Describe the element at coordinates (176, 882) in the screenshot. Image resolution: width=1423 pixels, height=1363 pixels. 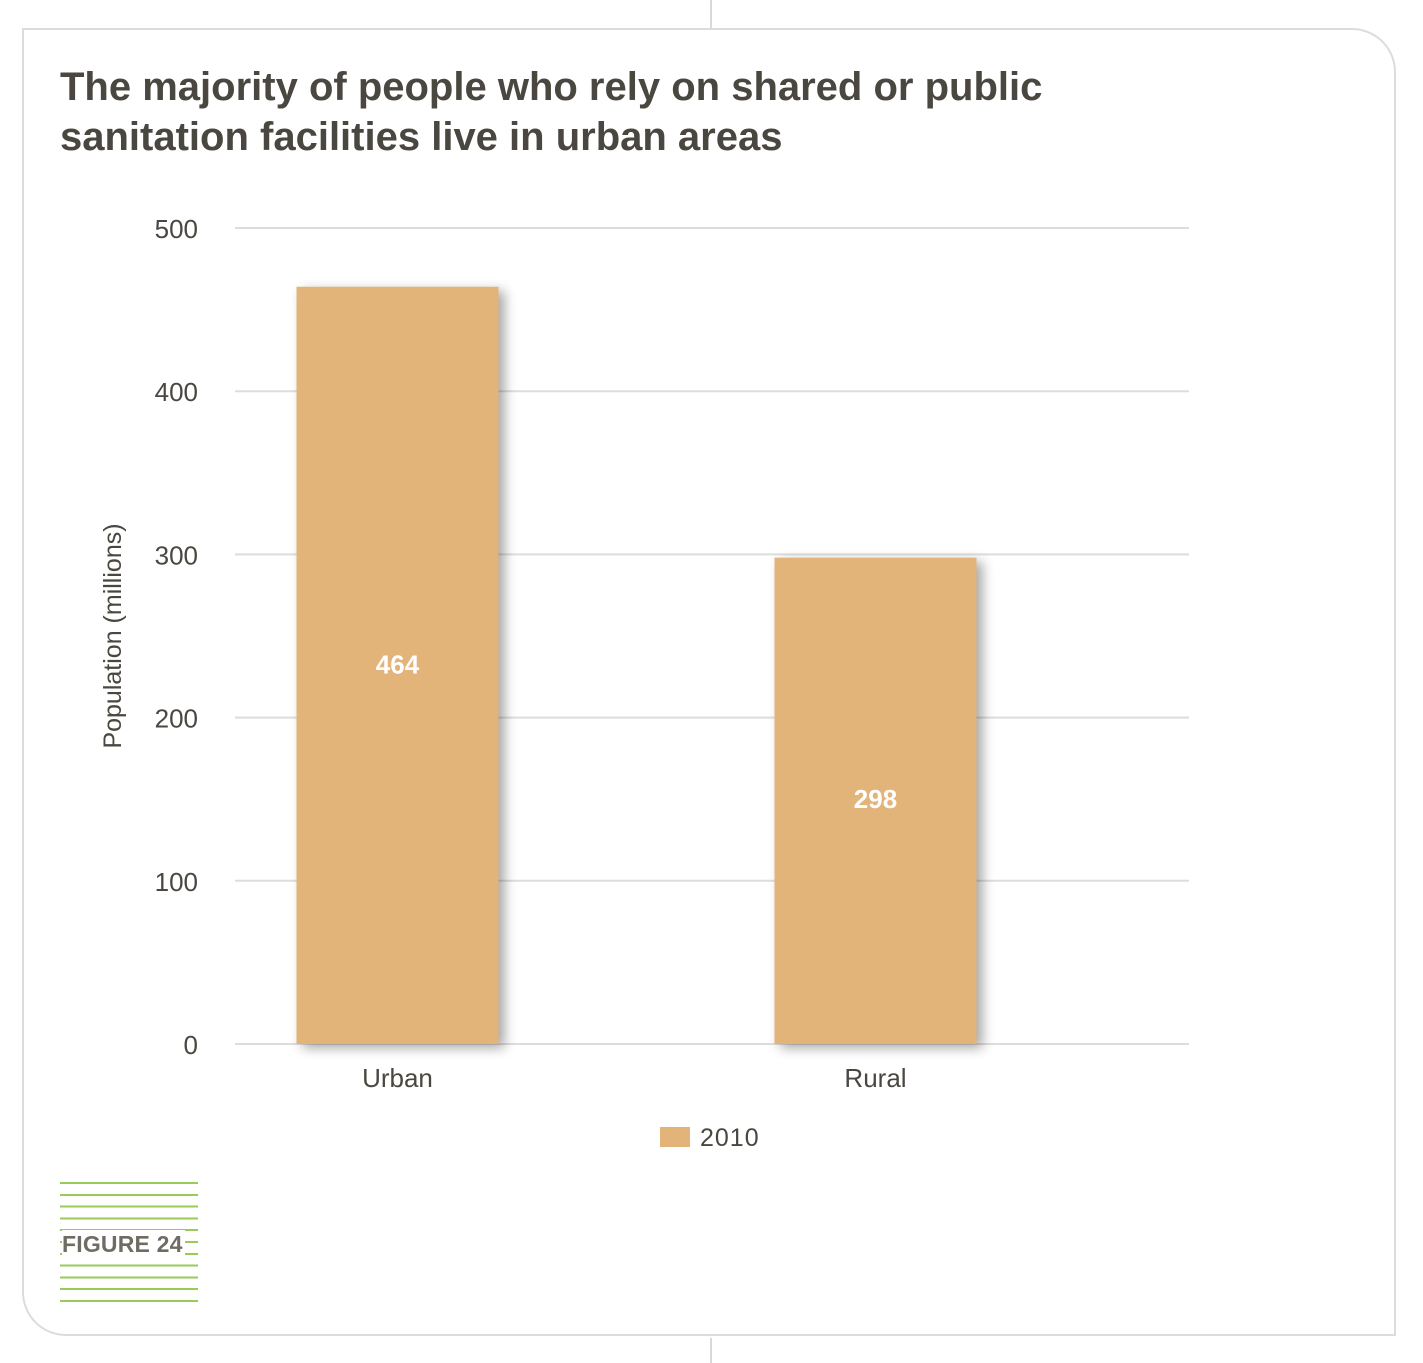
I see `y-tick-label-100: 100` at that location.